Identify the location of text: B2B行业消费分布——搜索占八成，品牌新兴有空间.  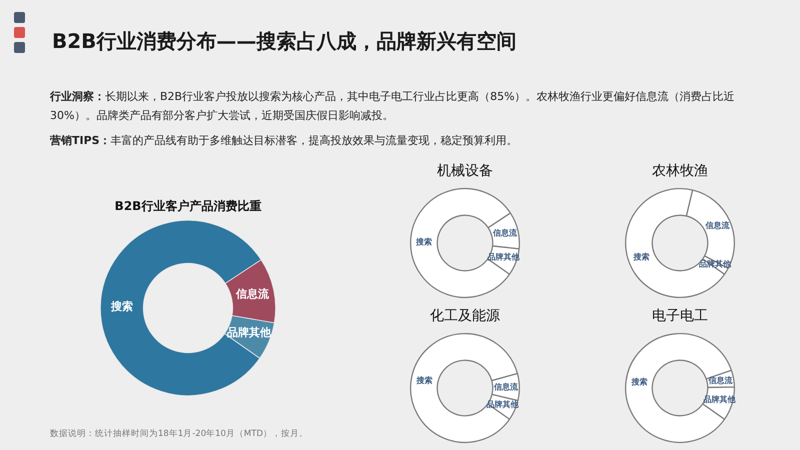
(284, 41).